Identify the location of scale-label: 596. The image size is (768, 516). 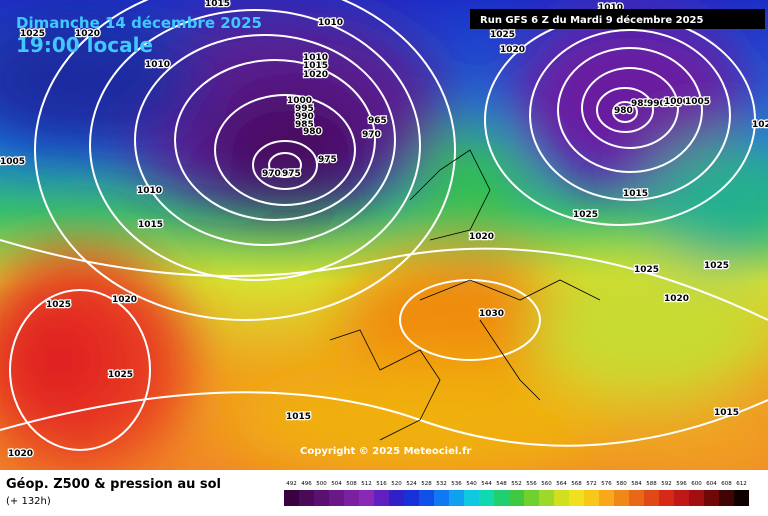
(681, 484).